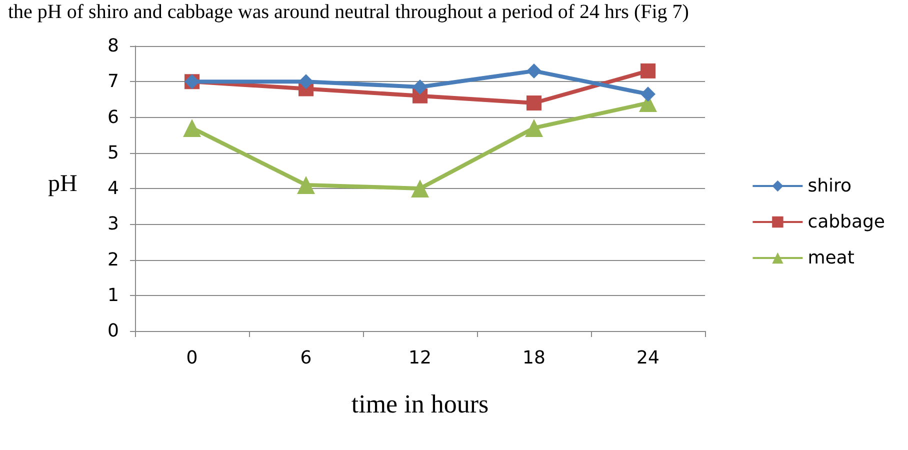 This screenshot has height=450, width=908. What do you see at coordinates (348, 12) in the screenshot?
I see `text: the pH of shiro and cabbage was around neutral throughout a period of 24 hrs (Fig 7)` at bounding box center [348, 12].